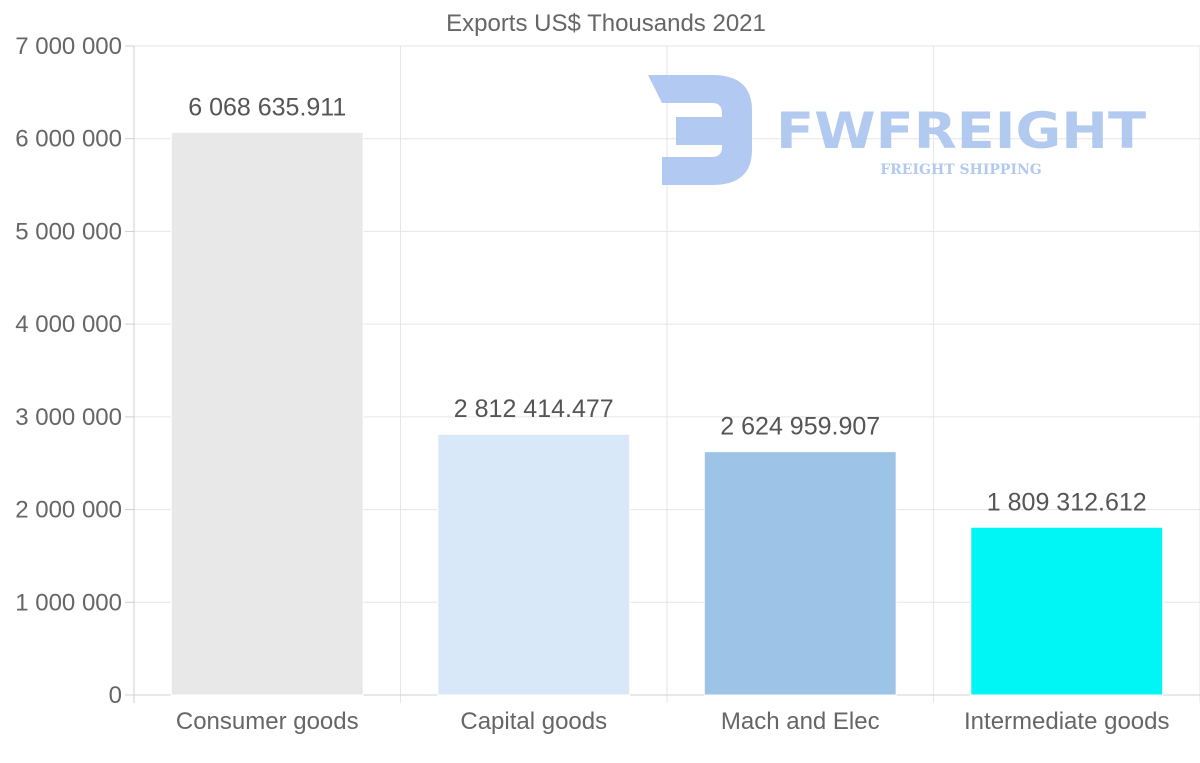  What do you see at coordinates (68, 46) in the screenshot?
I see `y-tick-label: 7 000 000` at bounding box center [68, 46].